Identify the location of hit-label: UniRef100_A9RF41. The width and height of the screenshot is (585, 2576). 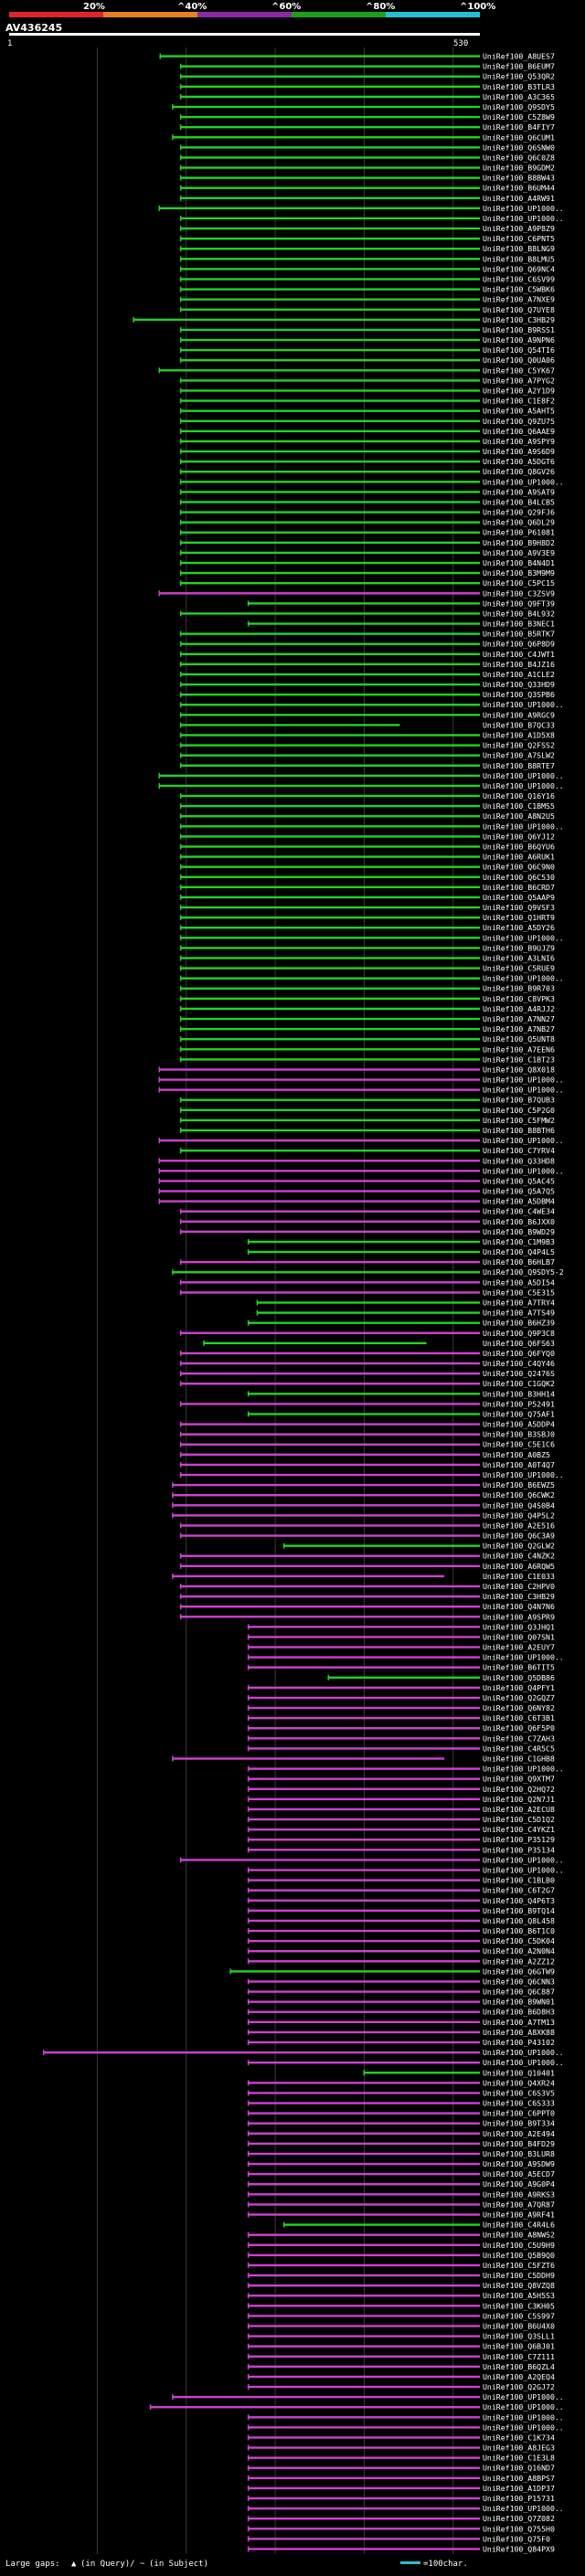
(519, 2215).